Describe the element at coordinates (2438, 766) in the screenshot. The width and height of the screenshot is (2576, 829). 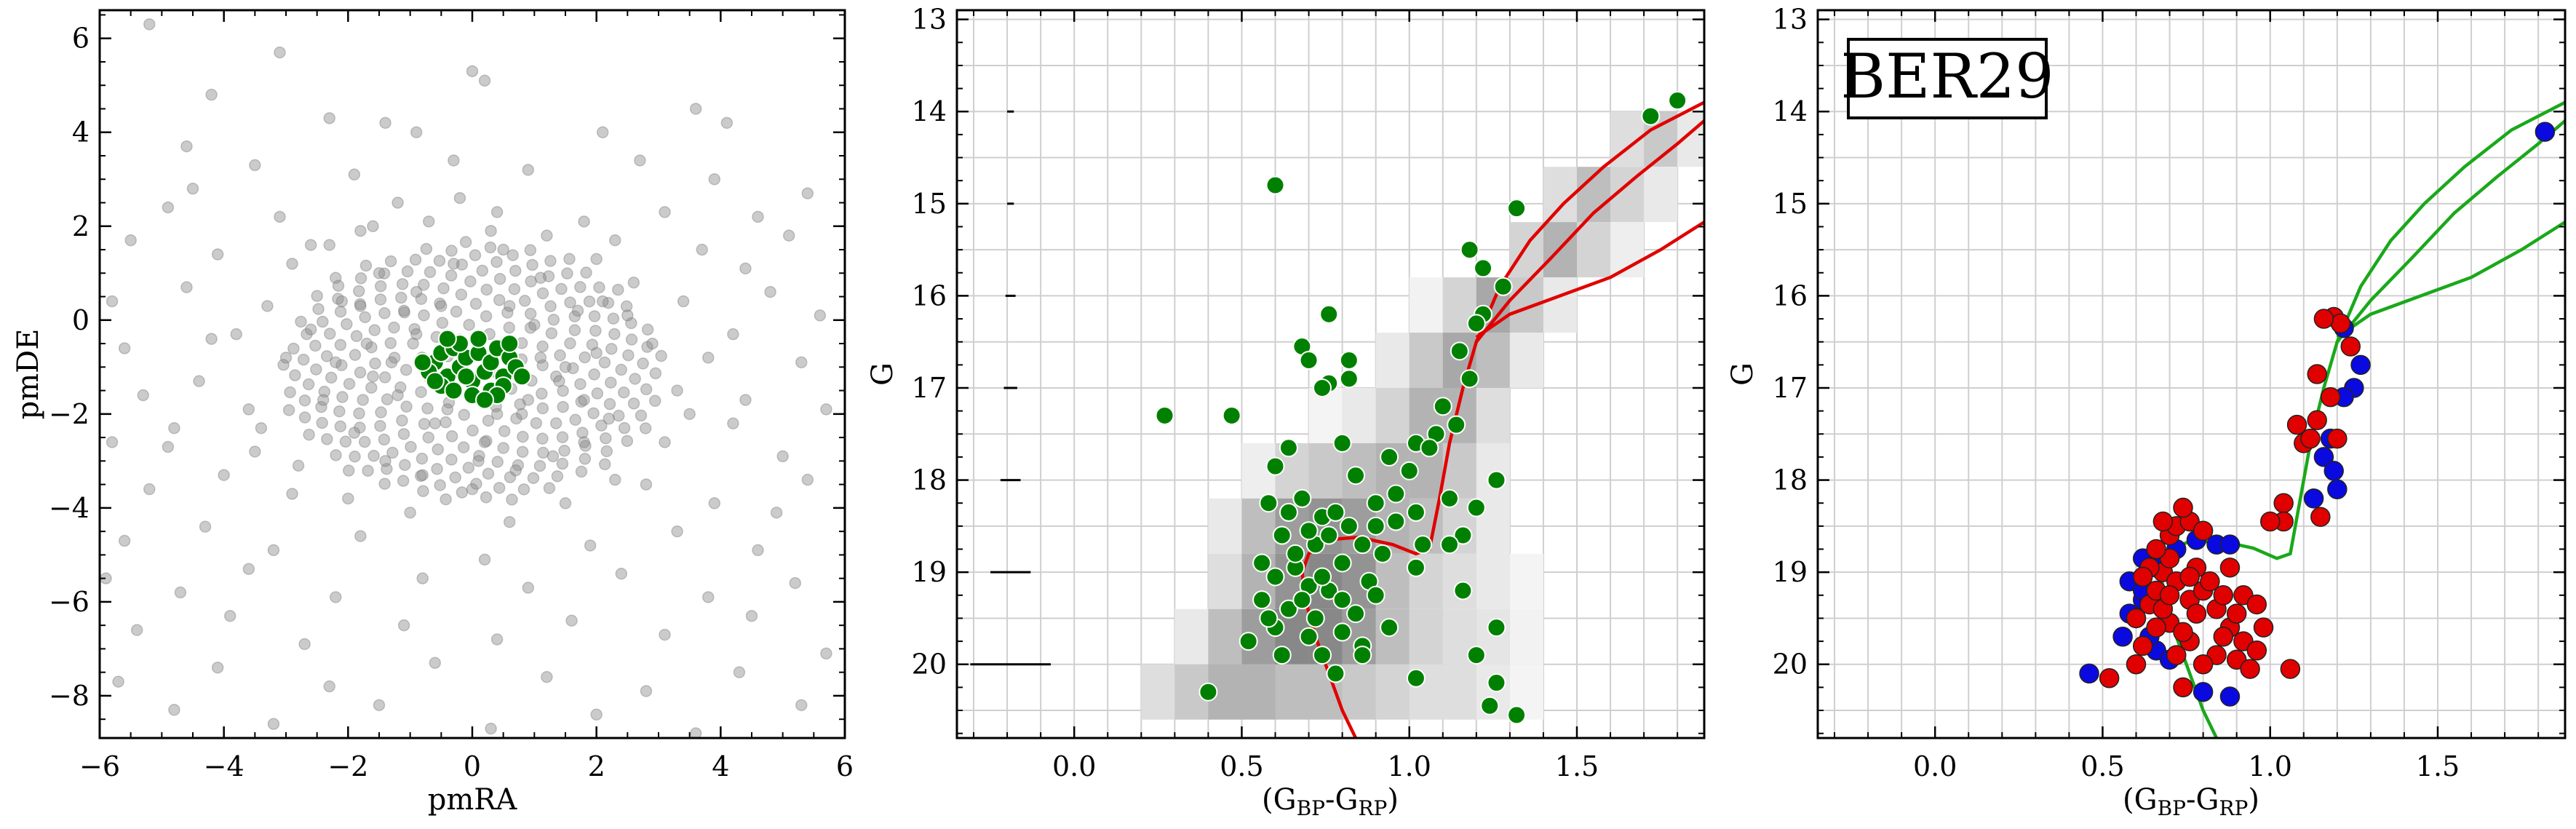
I see `x-tick-label: 1.5` at that location.